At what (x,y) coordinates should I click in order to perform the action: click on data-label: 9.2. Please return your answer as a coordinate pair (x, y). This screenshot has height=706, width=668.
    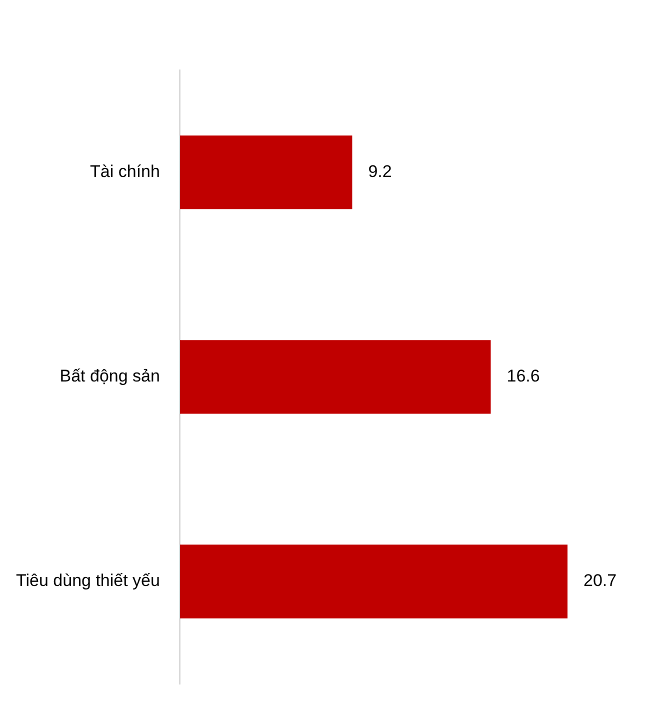
    Looking at the image, I should click on (380, 171).